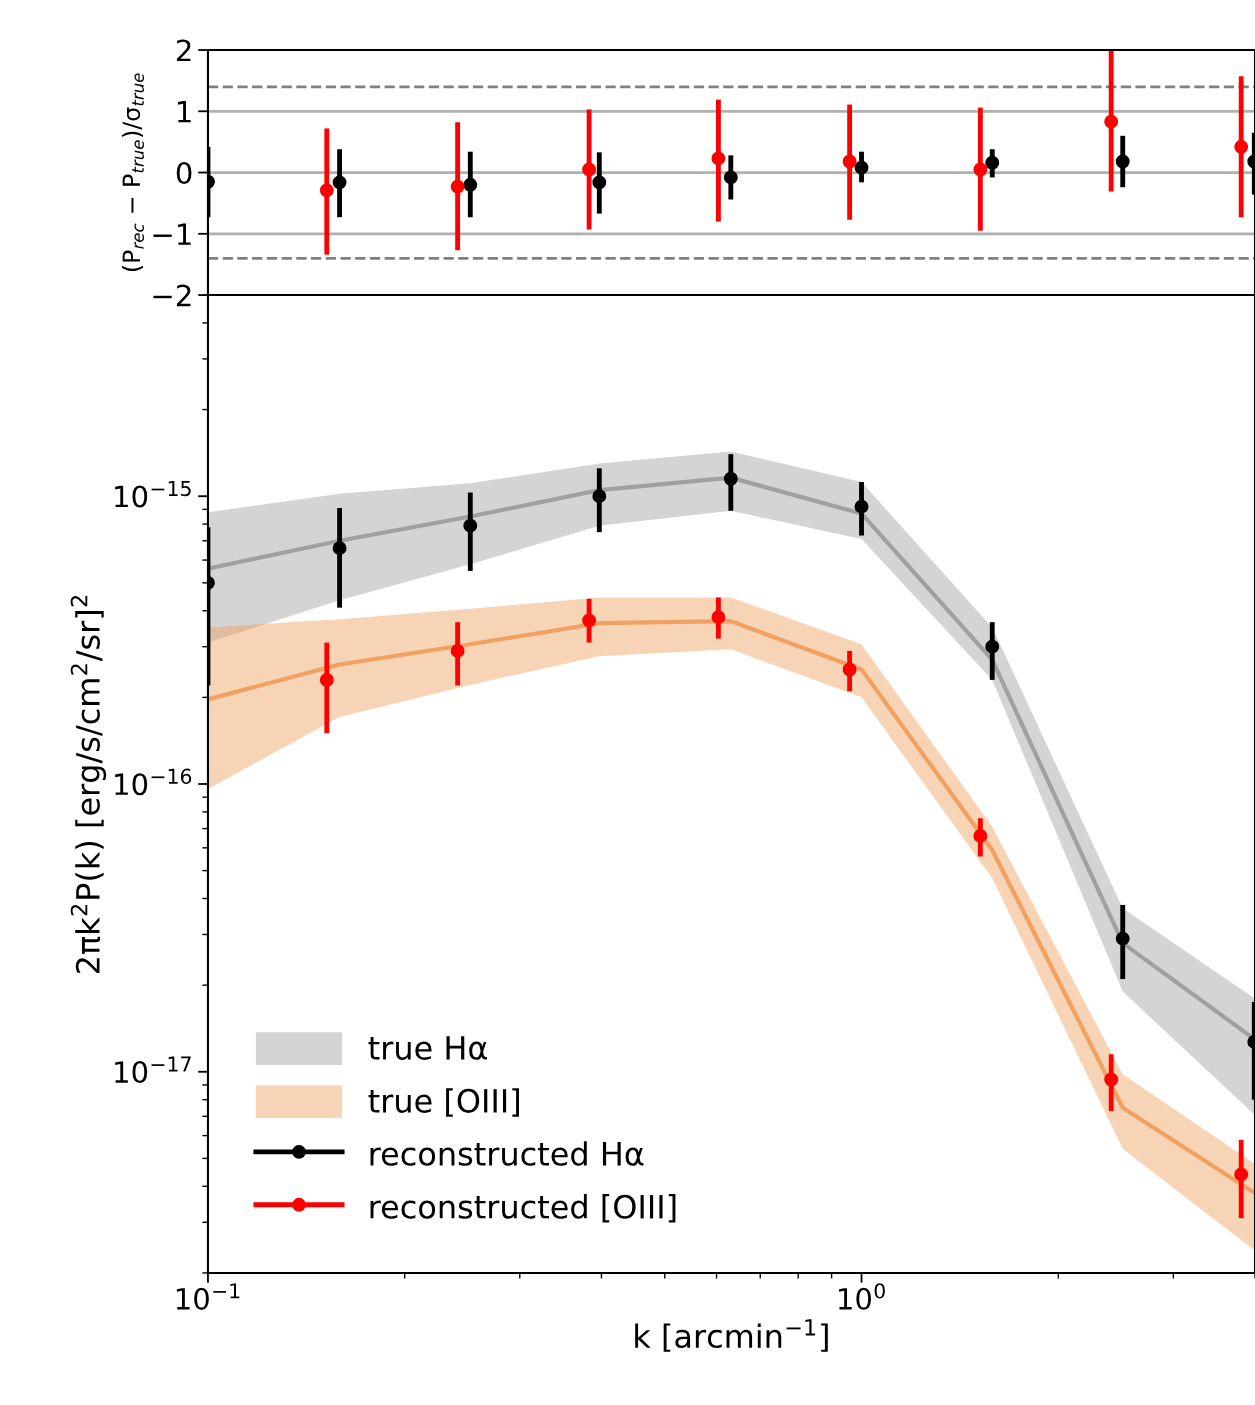  Describe the element at coordinates (172, 234) in the screenshot. I see `y-tick-label: −1` at that location.